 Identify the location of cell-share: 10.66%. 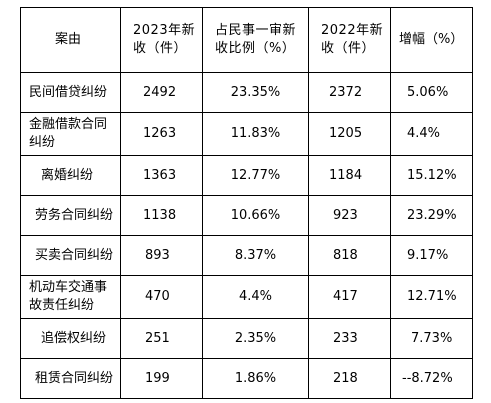
(255, 215).